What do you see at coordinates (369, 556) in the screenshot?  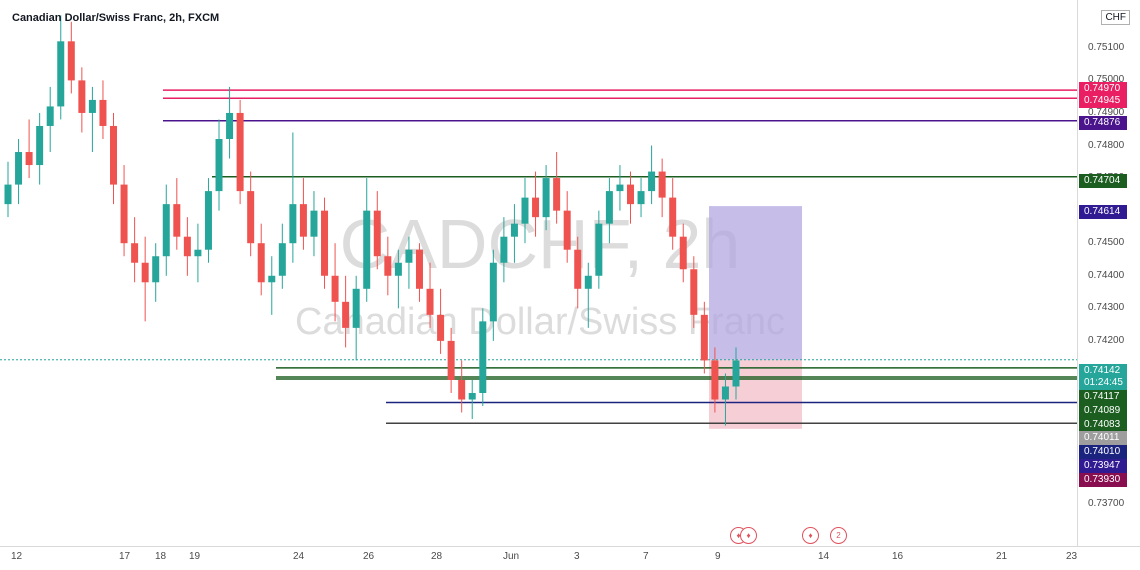 I see `time-tick-label: 26` at bounding box center [369, 556].